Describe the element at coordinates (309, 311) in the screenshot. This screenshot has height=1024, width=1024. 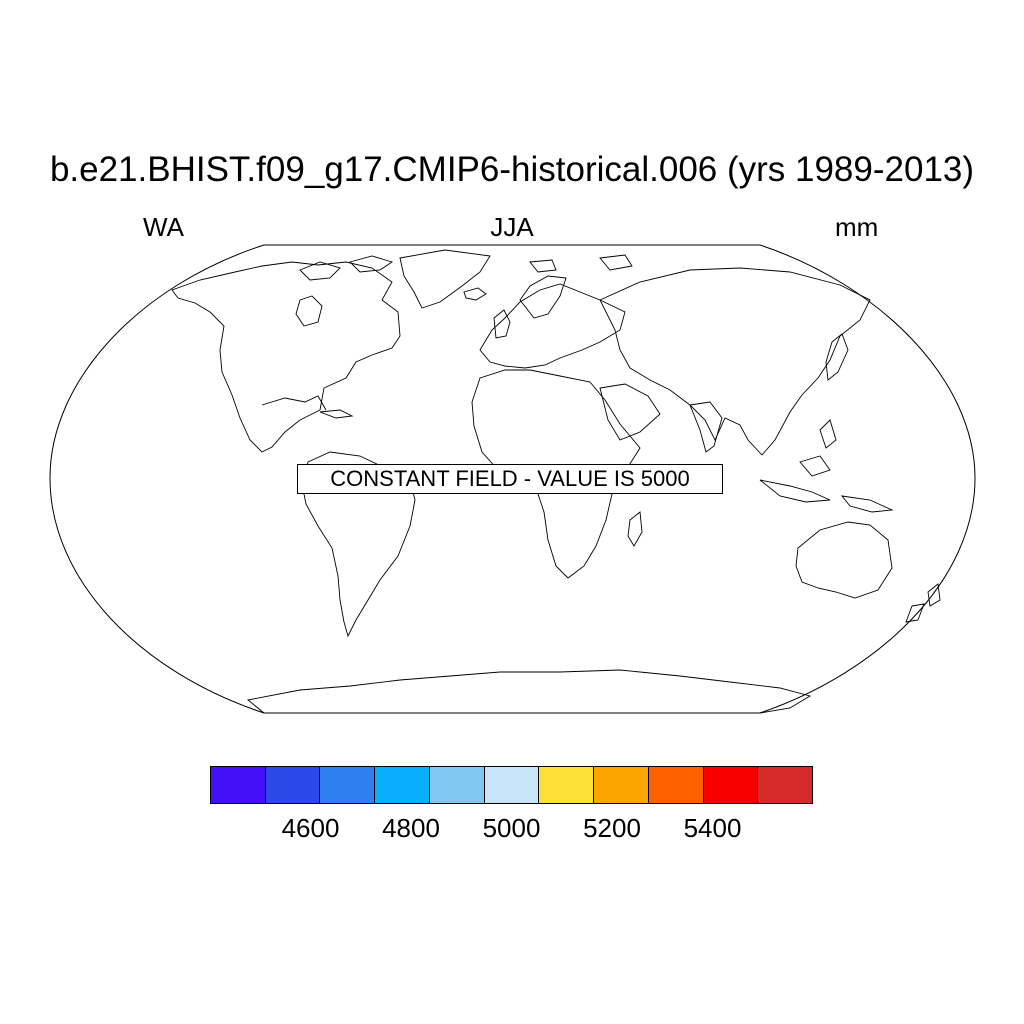
I see `coast-hudson-bay` at that location.